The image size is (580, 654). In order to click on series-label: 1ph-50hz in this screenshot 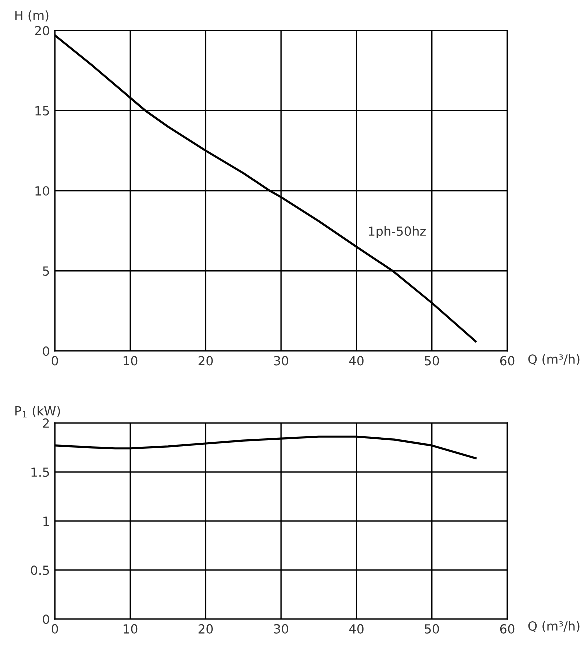, I will do `click(397, 232)`.